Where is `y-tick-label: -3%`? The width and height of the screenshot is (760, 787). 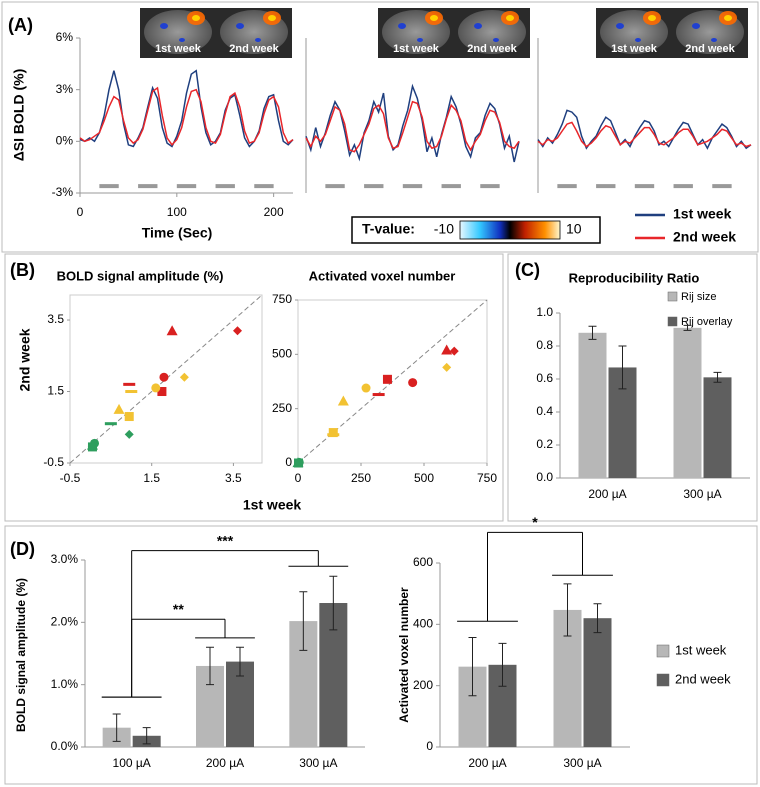
y-tick-label: -3% is located at coordinates (63, 192).